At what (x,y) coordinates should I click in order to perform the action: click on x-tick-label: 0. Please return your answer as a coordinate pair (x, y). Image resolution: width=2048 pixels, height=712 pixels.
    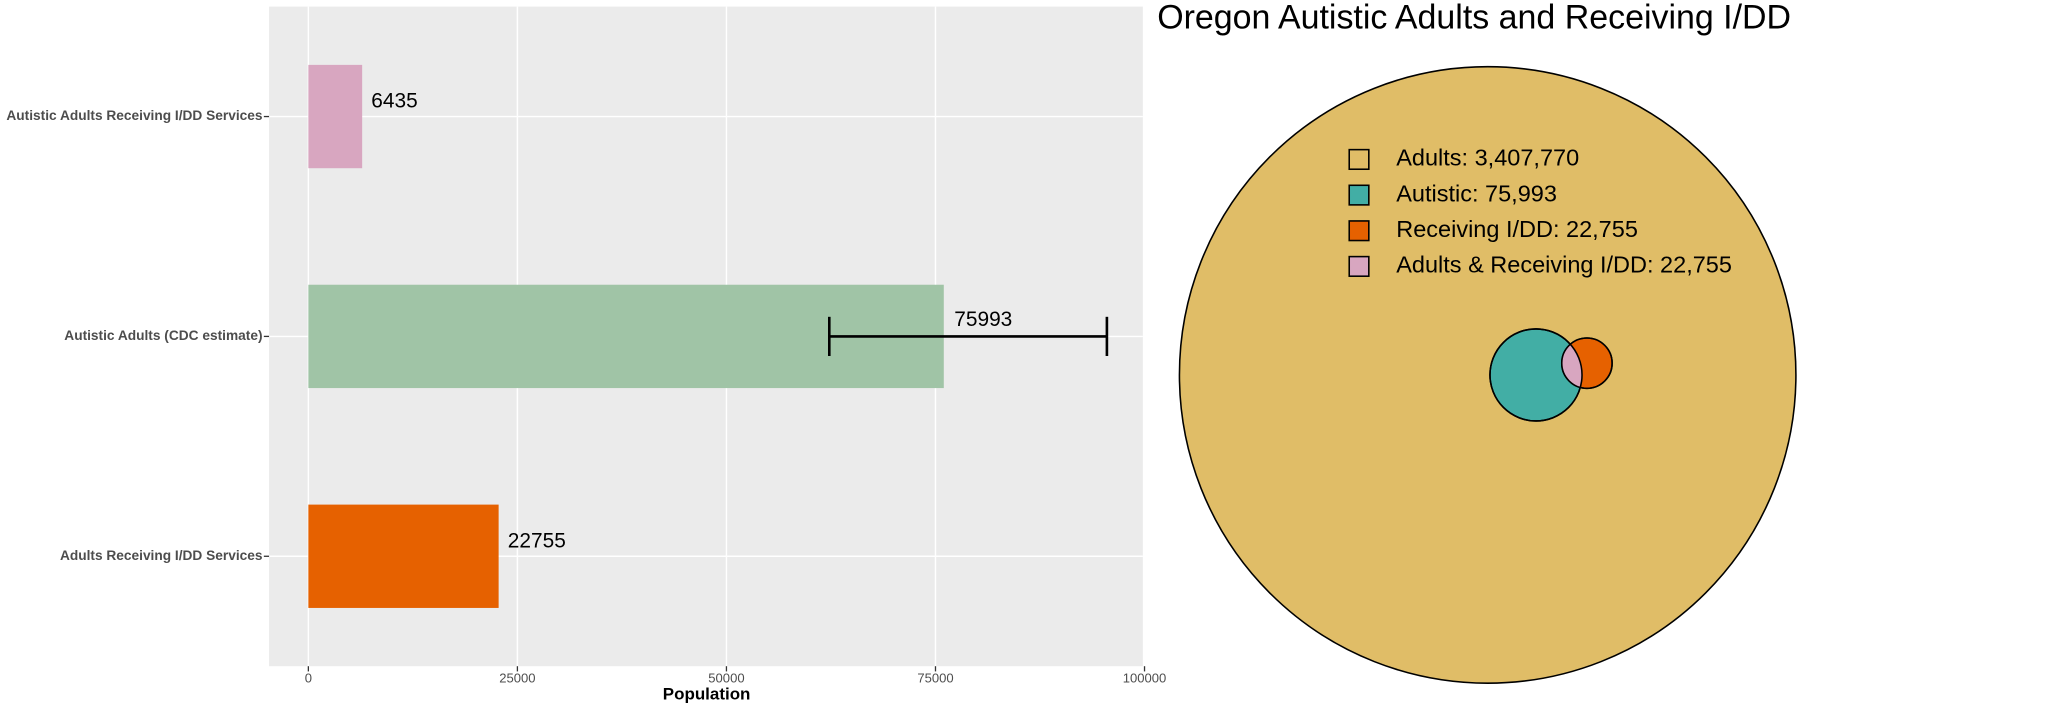
    Looking at the image, I should click on (308, 678).